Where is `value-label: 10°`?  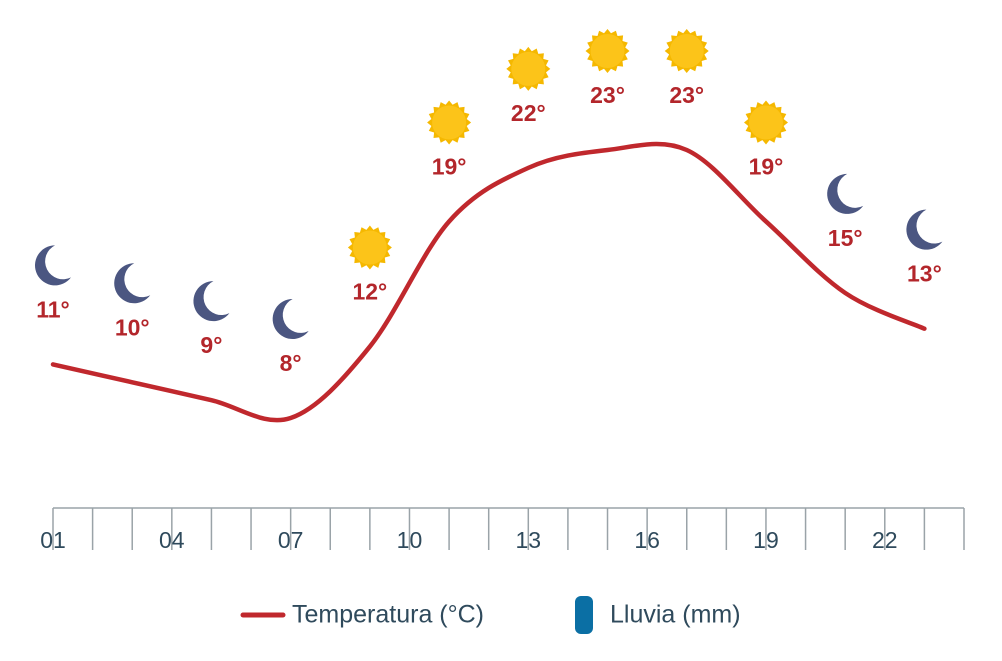
value-label: 10° is located at coordinates (132, 327).